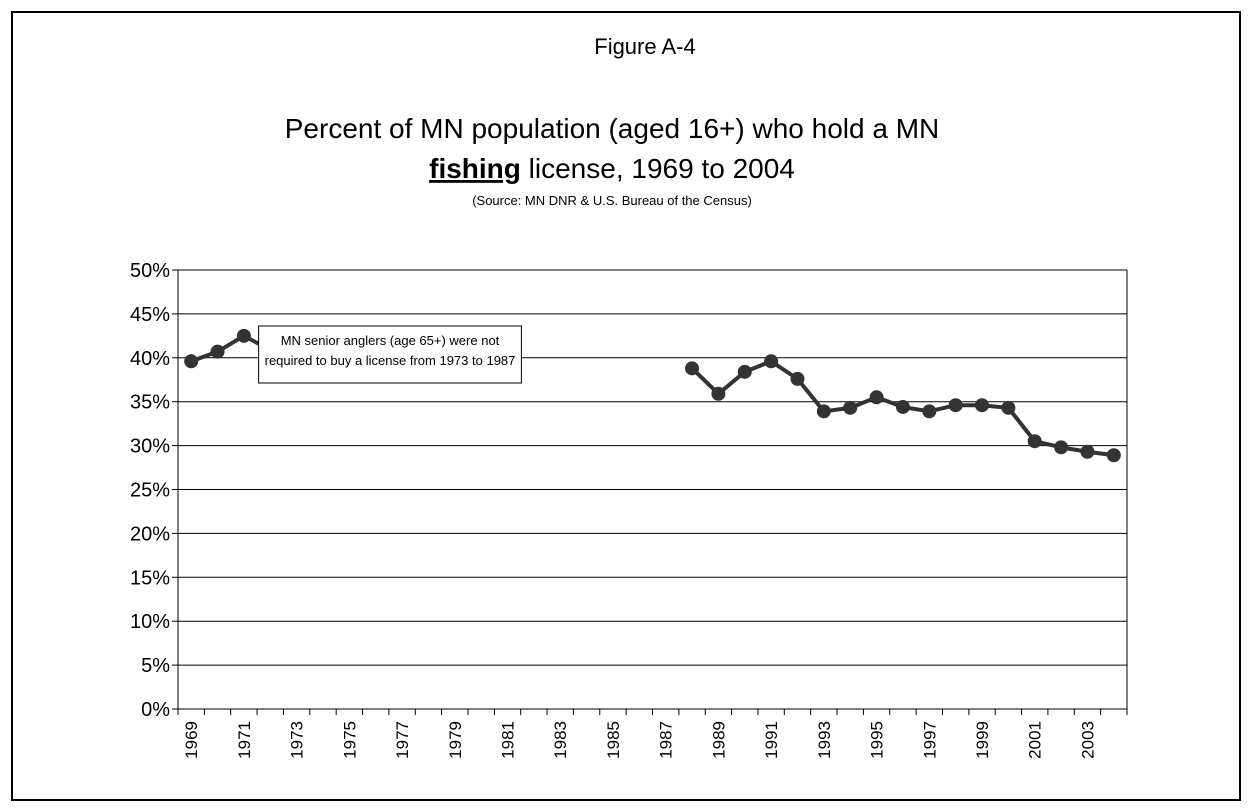 The height and width of the screenshot is (809, 1250). I want to click on x-tick-label: 1989, so click(718, 740).